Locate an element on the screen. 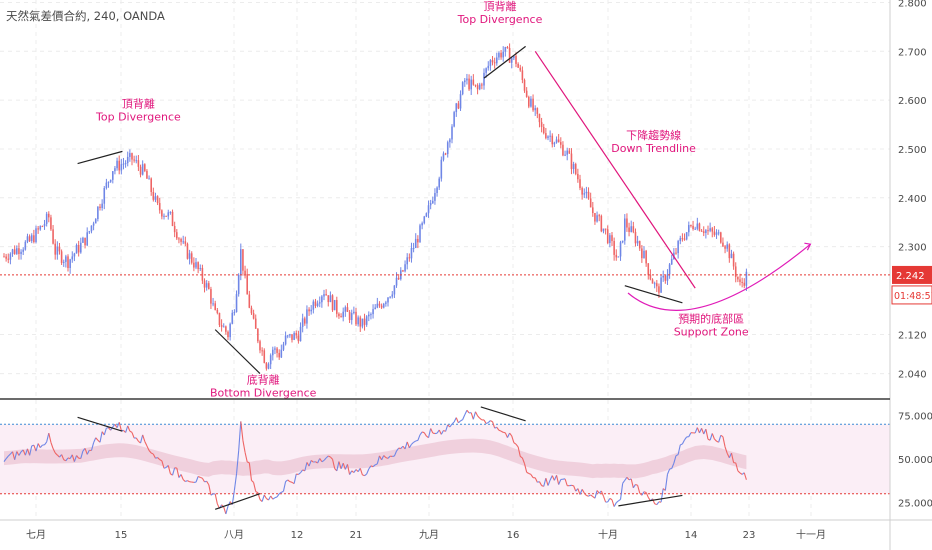 The image size is (932, 550). oscillator-divergence-line is located at coordinates (650, 500).